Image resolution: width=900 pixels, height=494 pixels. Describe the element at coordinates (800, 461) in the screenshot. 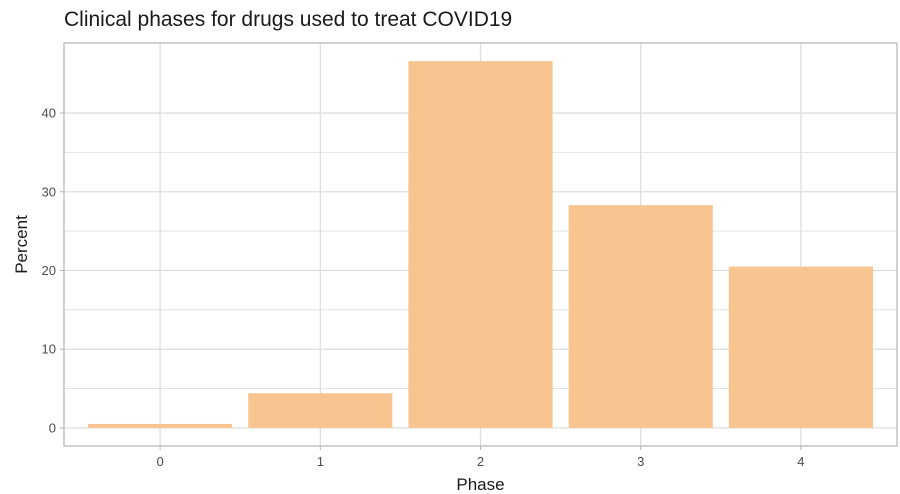

I see `x-tick-label: 4` at that location.